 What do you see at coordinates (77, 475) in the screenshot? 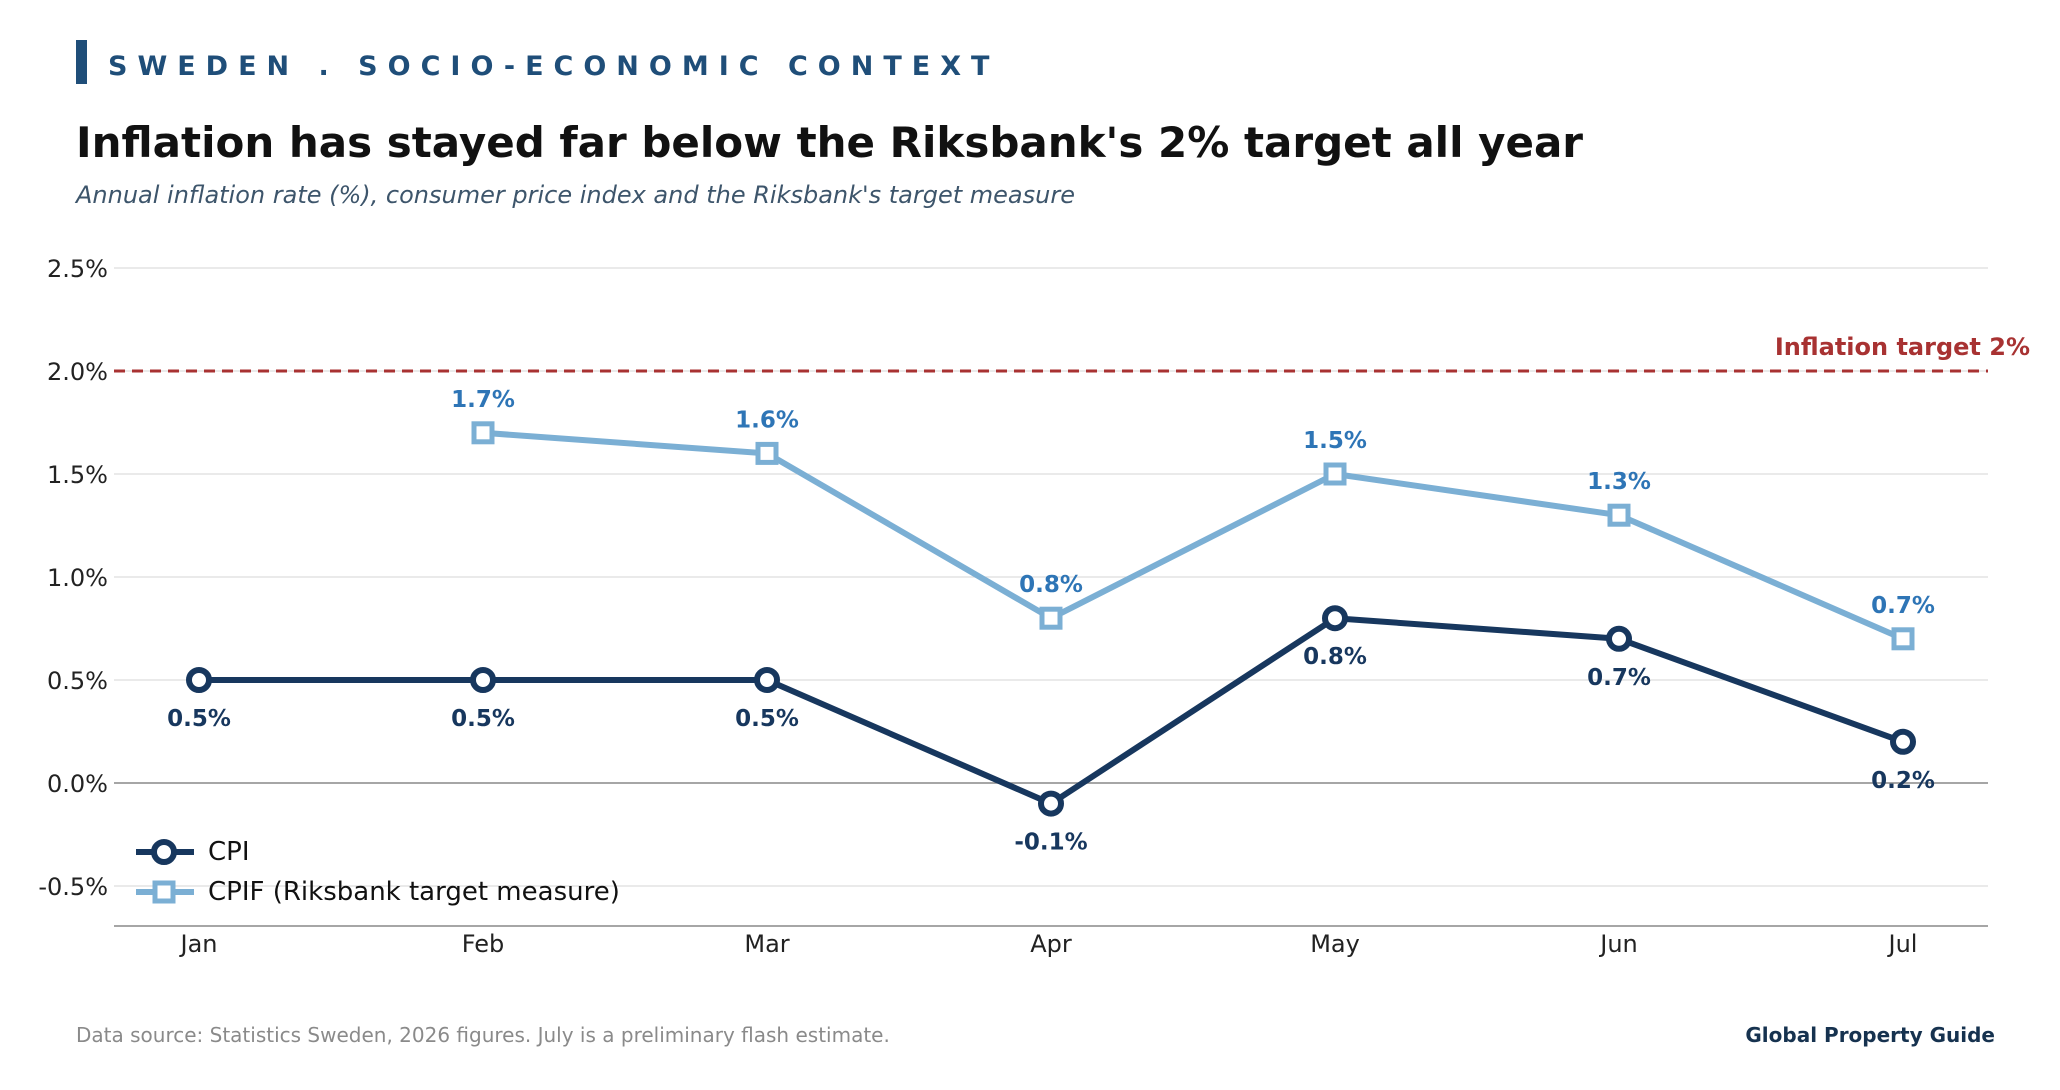
I see `y-tick-label: 1.5%` at bounding box center [77, 475].